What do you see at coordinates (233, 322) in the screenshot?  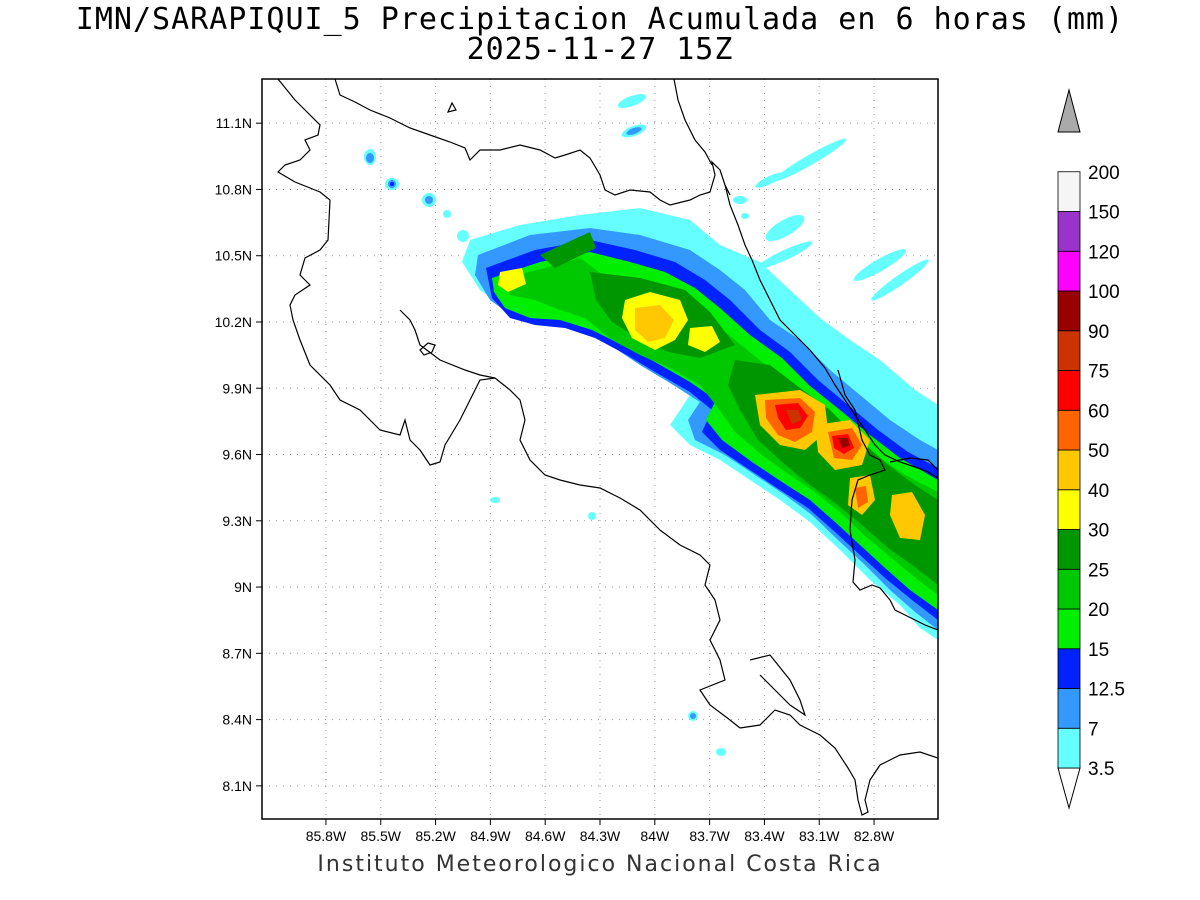 I see `lat-tick-label: 10.2N` at bounding box center [233, 322].